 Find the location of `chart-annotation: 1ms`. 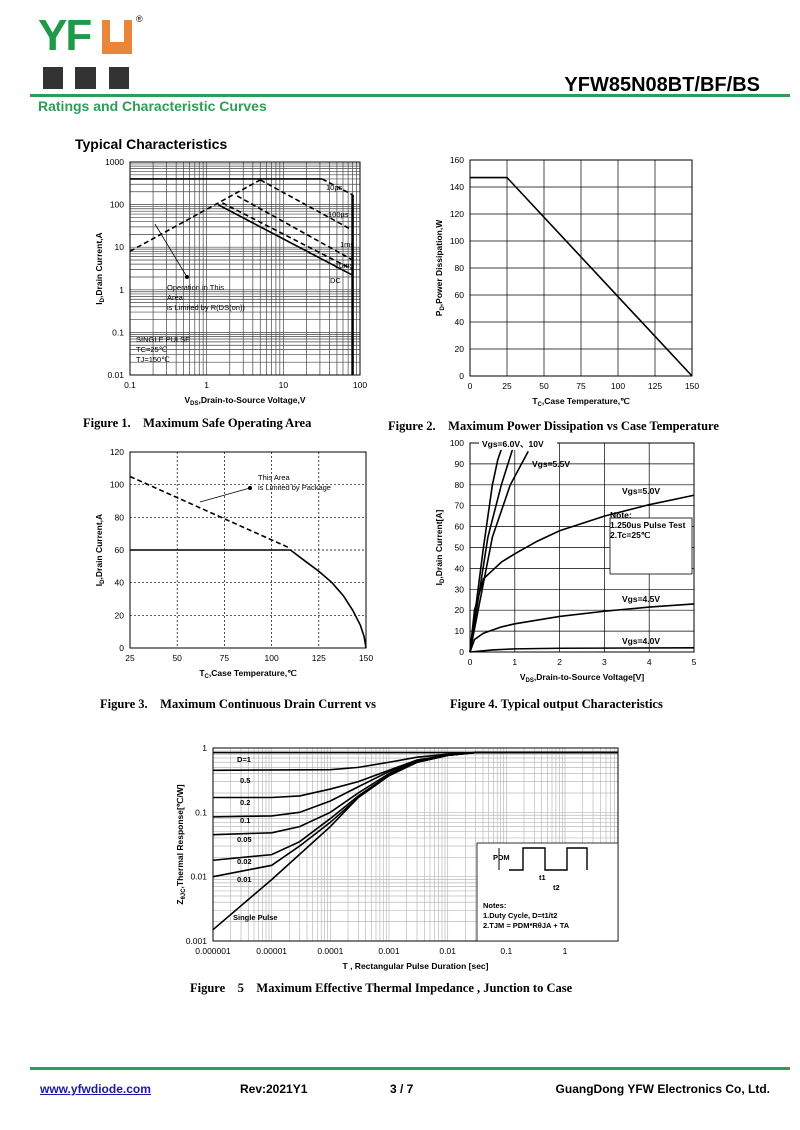

chart-annotation: 1ms is located at coordinates (347, 244).